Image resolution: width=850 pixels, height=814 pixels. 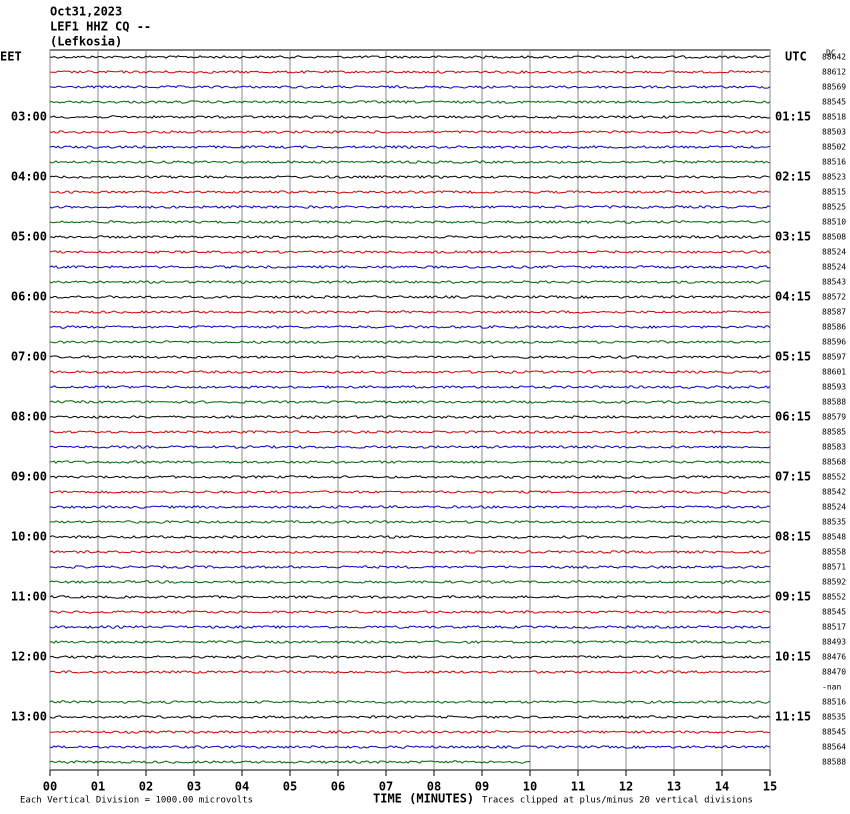 I want to click on right-time: 06:15, so click(x=793, y=417).